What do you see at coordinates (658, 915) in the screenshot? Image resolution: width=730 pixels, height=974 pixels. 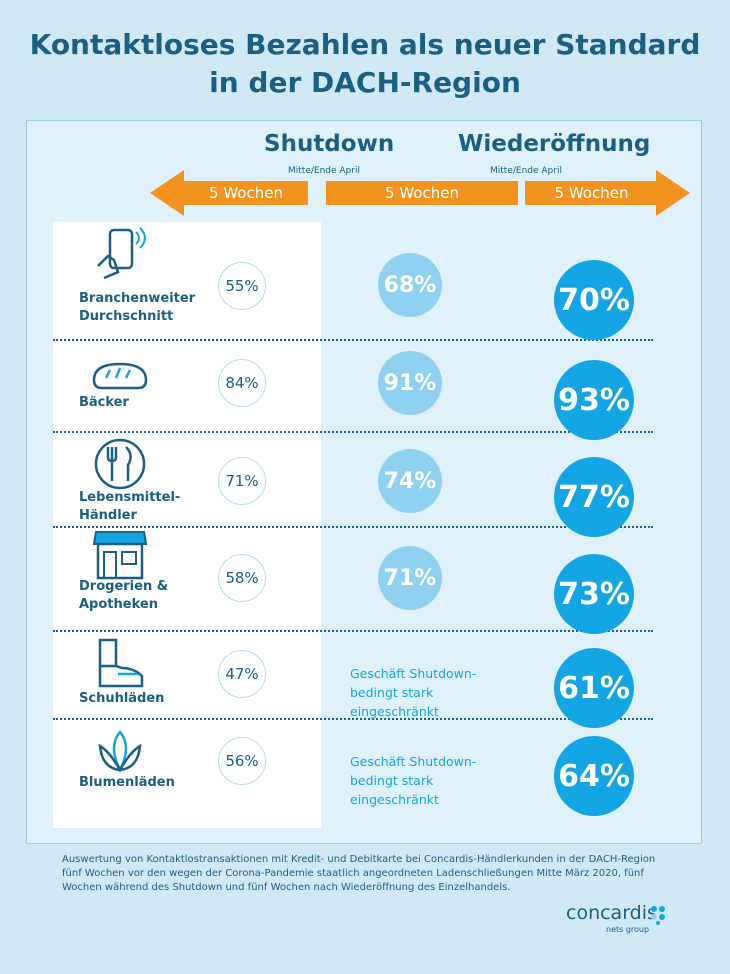 I see `brand-dots-icon` at bounding box center [658, 915].